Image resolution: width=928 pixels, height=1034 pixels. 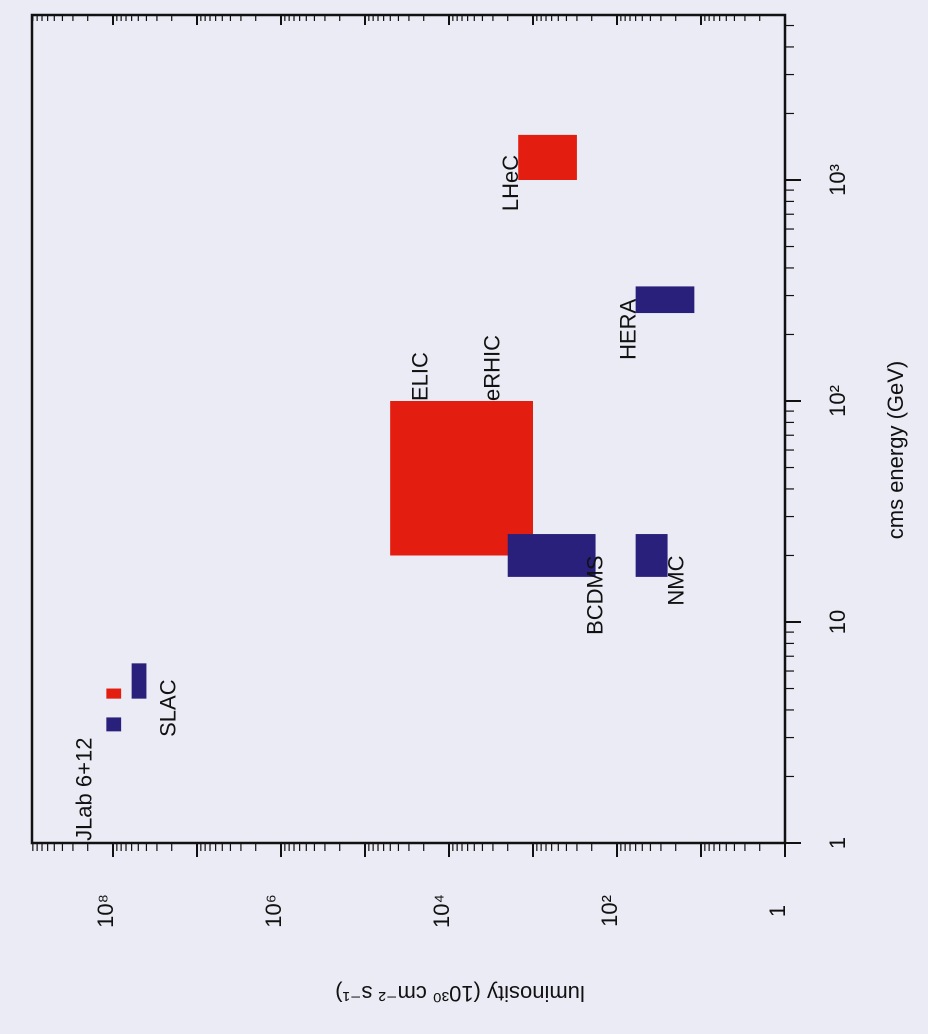 I want to click on y-tick-label: 10², so click(x=609, y=911).